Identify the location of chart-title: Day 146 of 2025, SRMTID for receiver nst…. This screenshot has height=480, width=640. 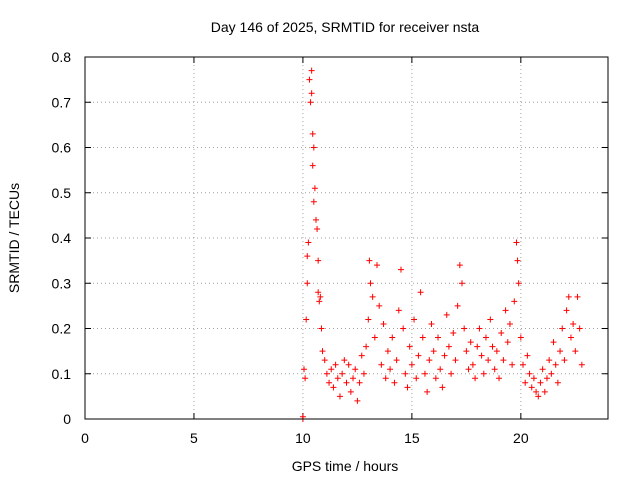
(345, 27).